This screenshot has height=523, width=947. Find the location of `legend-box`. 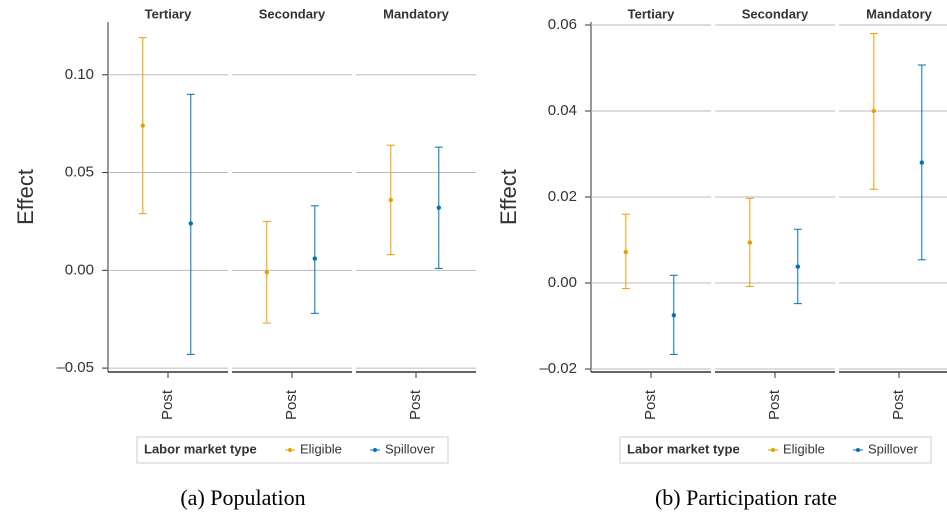

legend-box is located at coordinates (292, 450).